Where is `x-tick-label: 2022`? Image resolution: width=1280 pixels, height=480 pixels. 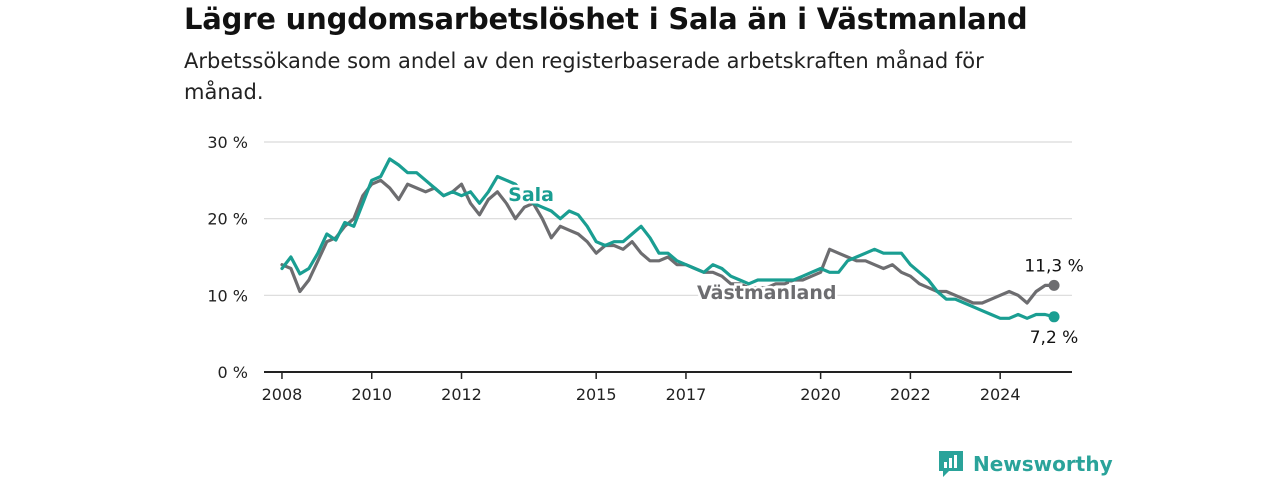
x-tick-label: 2022 is located at coordinates (910, 394).